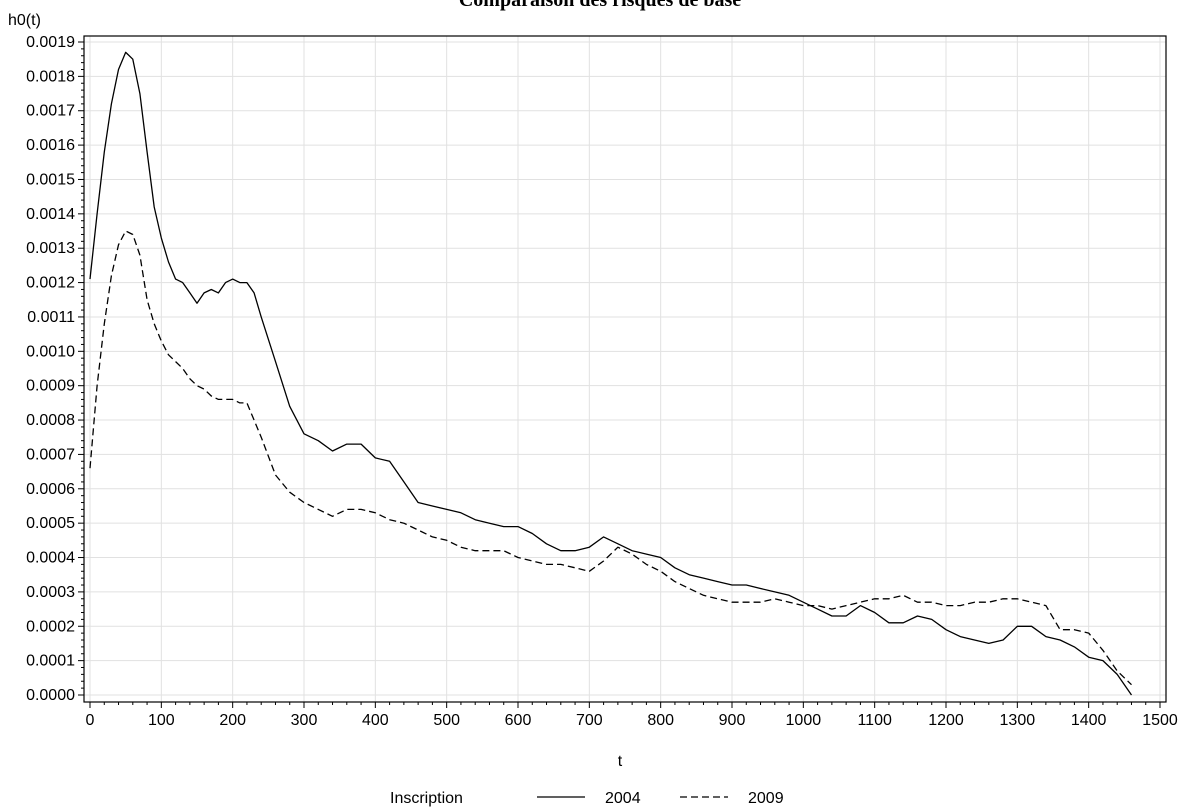  Describe the element at coordinates (50, 111) in the screenshot. I see `y-tick-label: 0.0017` at that location.